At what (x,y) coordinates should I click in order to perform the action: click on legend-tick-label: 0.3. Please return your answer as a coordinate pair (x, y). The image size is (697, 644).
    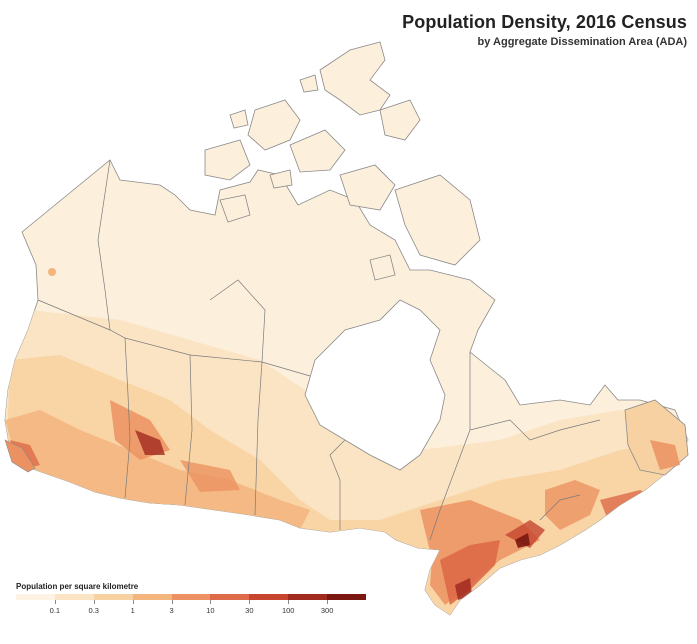
    Looking at the image, I should click on (93, 610).